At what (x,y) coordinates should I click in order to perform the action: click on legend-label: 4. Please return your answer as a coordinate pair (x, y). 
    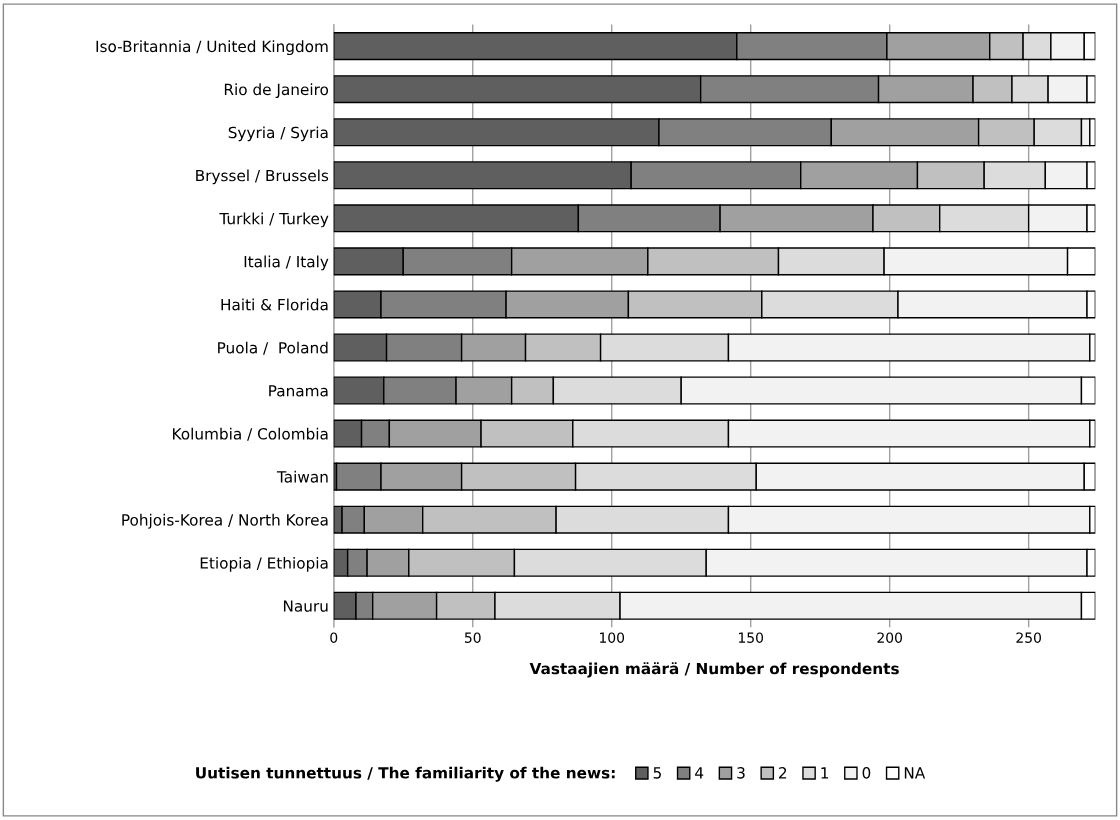
    Looking at the image, I should click on (699, 773).